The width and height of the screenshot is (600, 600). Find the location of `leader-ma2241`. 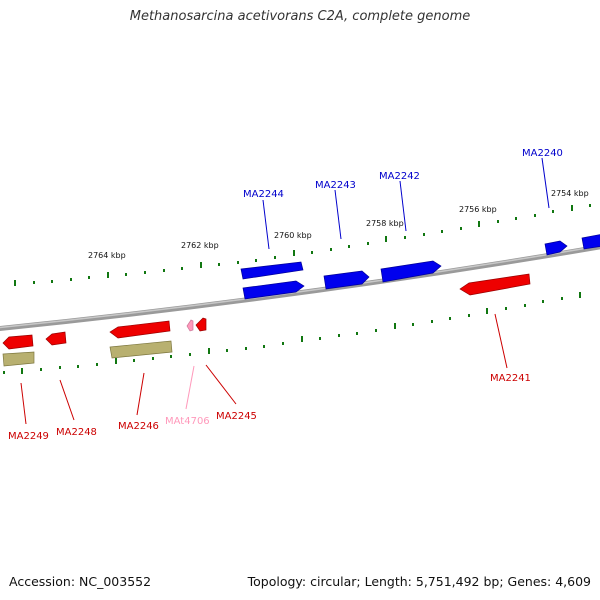

leader-ma2241 is located at coordinates (501, 341).